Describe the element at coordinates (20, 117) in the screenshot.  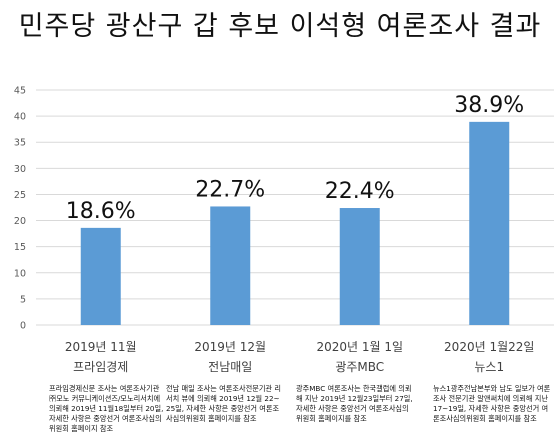
I see `y-tick-label: 40` at that location.